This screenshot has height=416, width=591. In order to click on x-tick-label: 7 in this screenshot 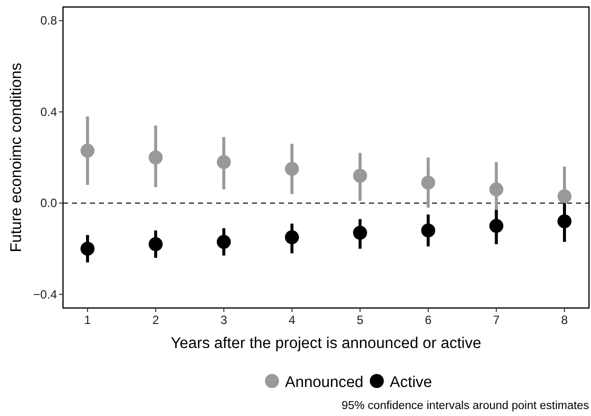, I will do `click(496, 320)`.